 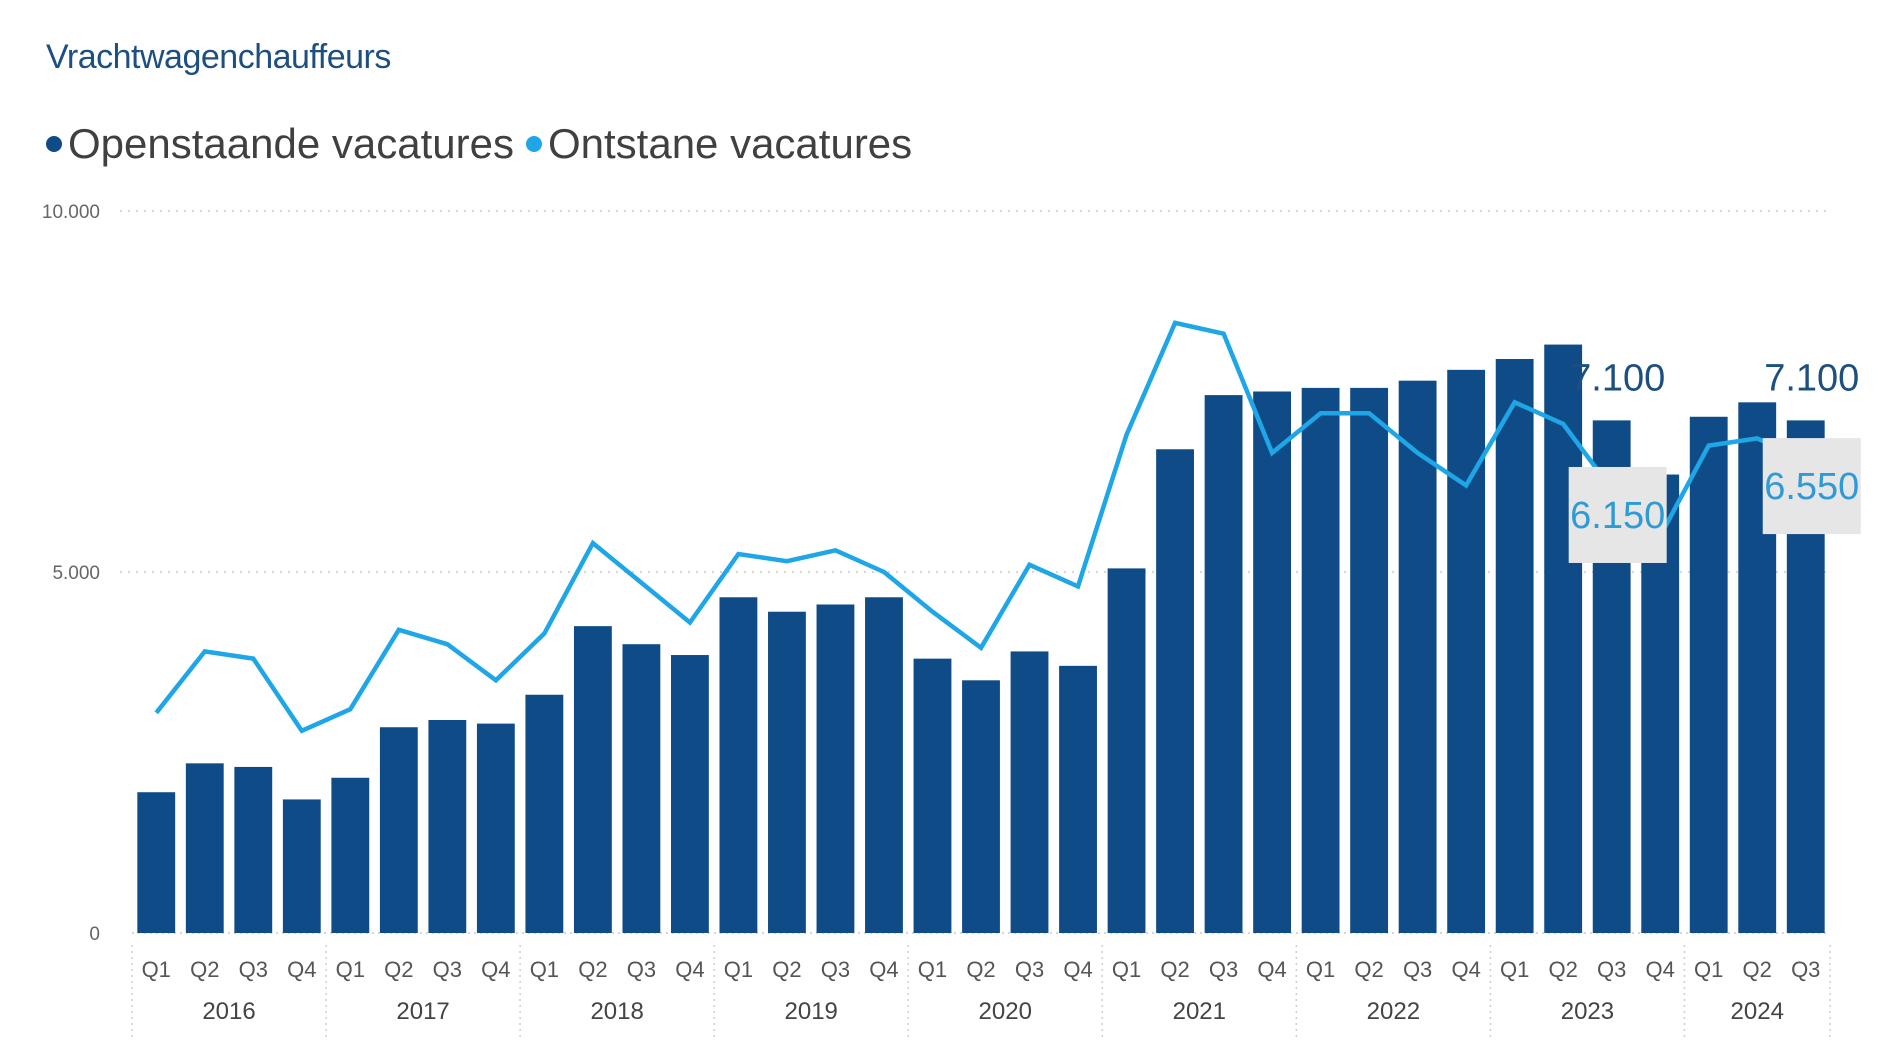 I want to click on legend-label-openstaande: Openstaande vacatures, so click(x=291, y=143).